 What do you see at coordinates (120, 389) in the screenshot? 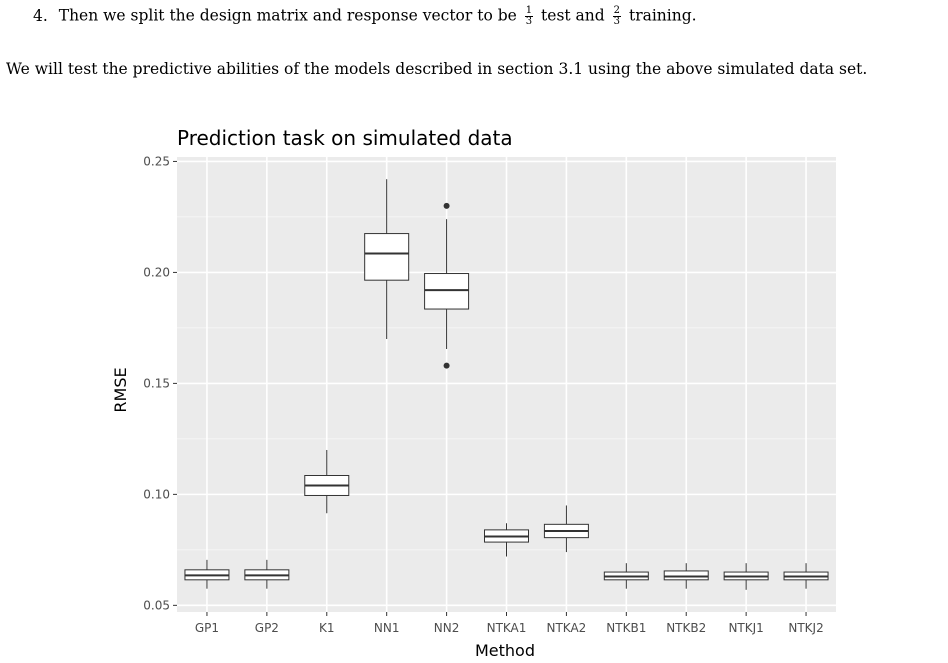
I see `y-axis-label: RMSE` at bounding box center [120, 389].